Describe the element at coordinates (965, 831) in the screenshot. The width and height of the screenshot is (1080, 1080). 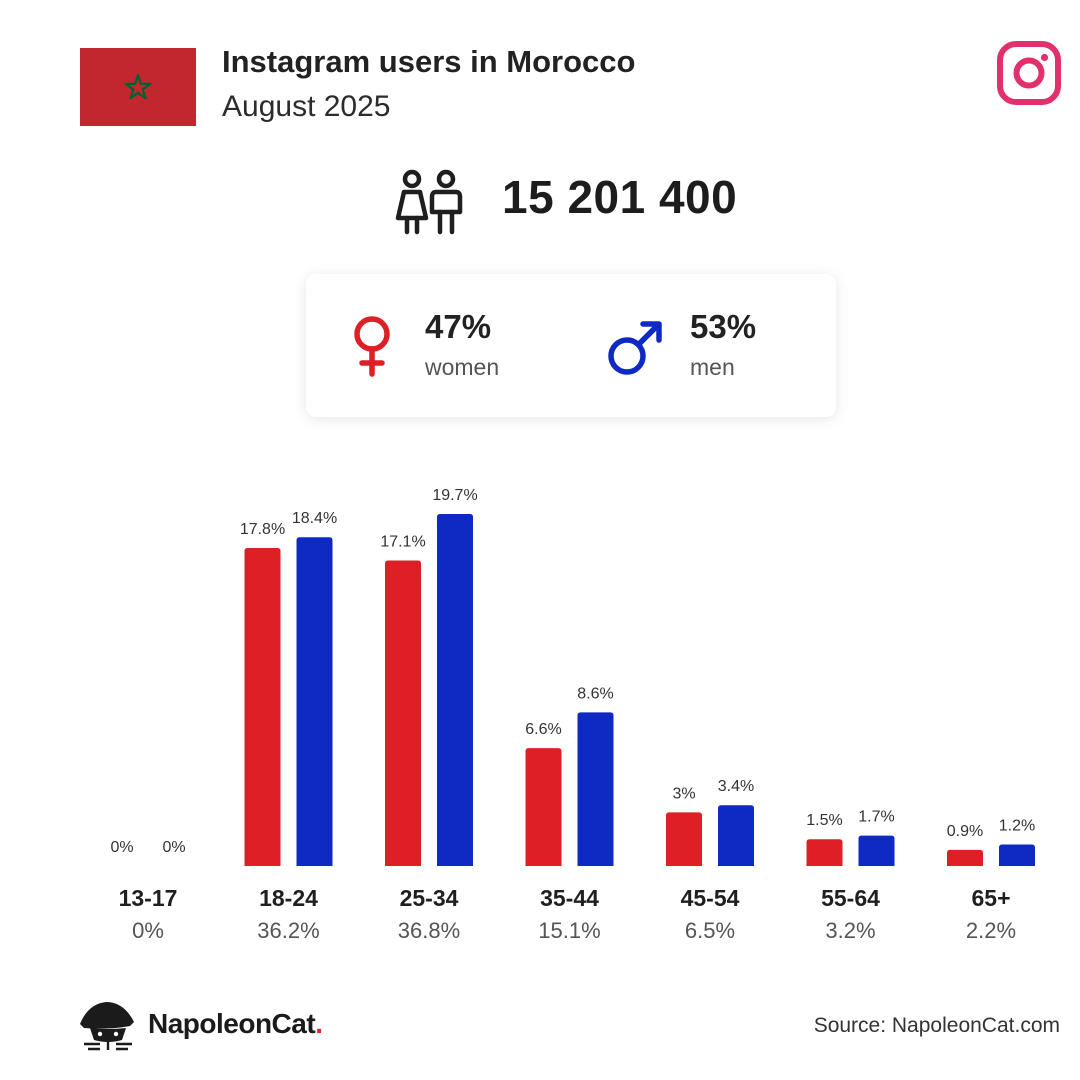
I see `bar-value-65+-s0: 0.9%` at that location.